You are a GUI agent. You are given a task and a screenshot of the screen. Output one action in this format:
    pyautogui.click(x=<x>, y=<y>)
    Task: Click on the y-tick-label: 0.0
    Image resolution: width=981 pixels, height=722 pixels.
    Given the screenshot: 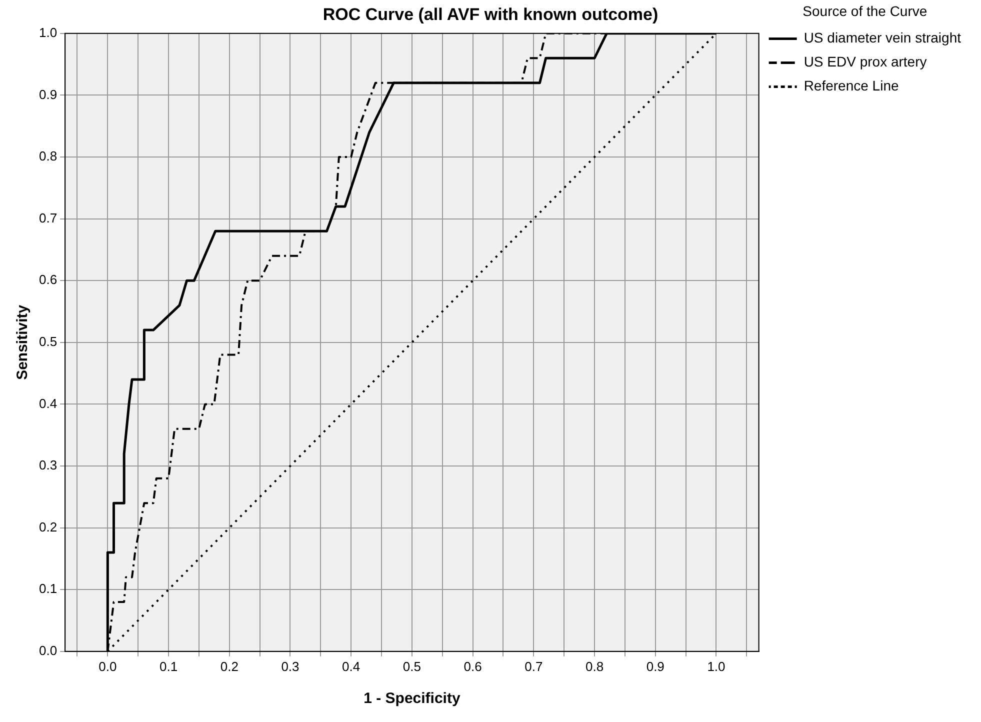 What is the action you would take?
    pyautogui.click(x=48, y=650)
    